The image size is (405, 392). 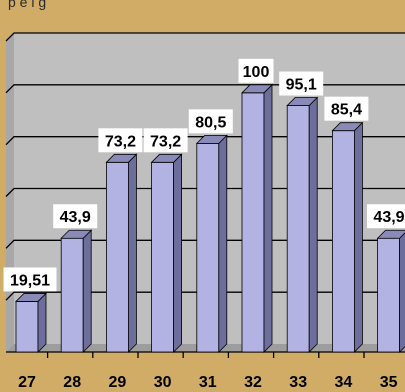 I want to click on x-tick-label: 34, so click(x=344, y=382).